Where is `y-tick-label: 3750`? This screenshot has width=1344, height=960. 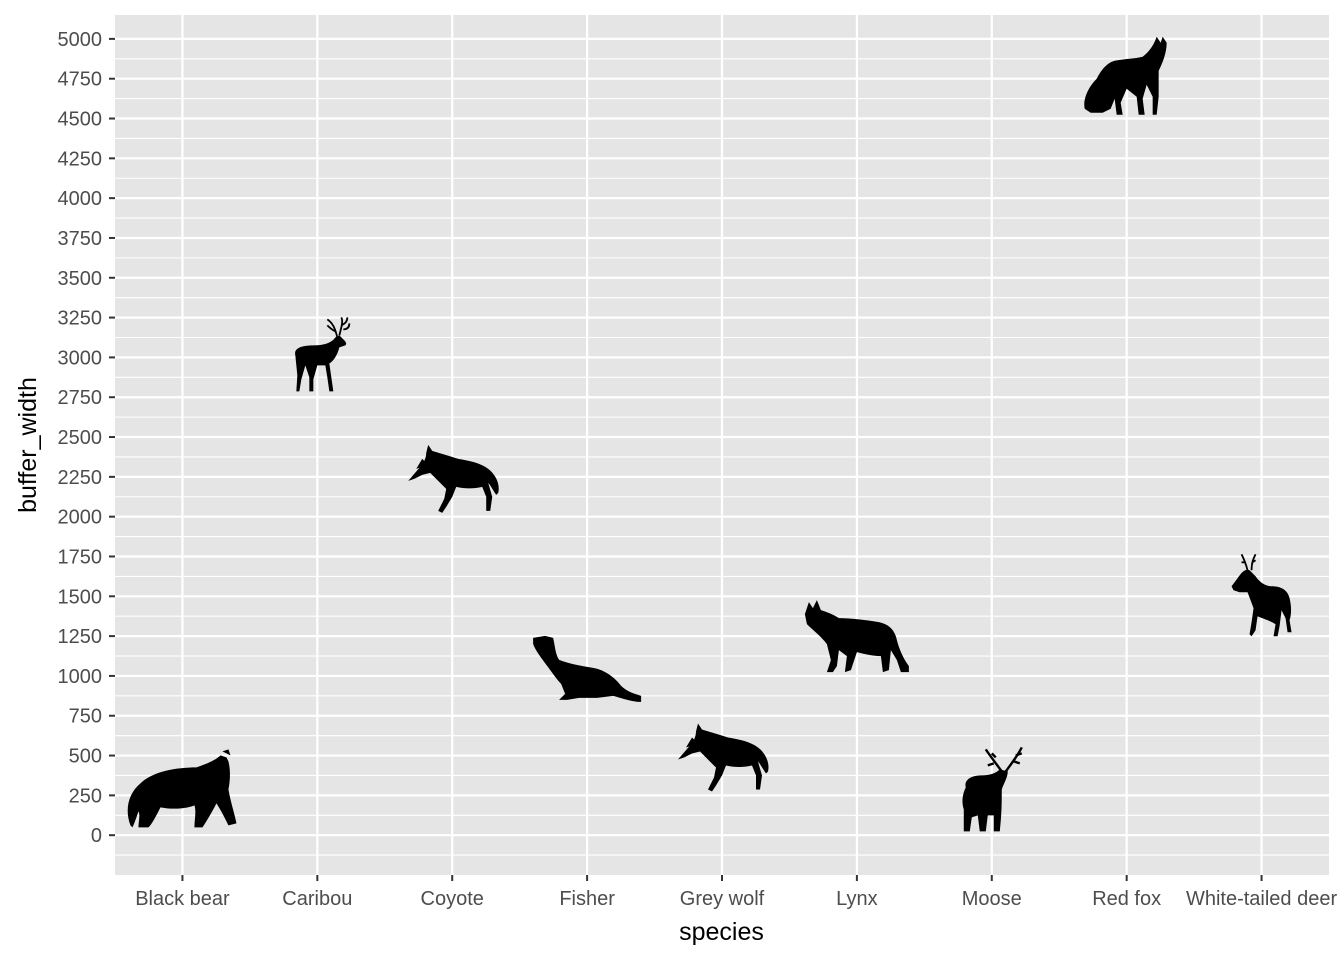 y-tick-label: 3750 is located at coordinates (80, 239).